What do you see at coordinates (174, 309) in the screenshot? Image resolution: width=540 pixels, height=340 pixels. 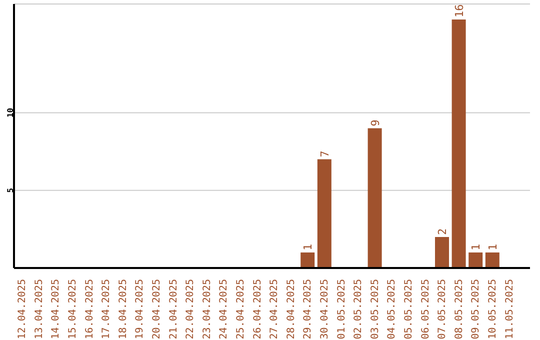 I see `x-tick-label: 21.04.2025` at bounding box center [174, 309].